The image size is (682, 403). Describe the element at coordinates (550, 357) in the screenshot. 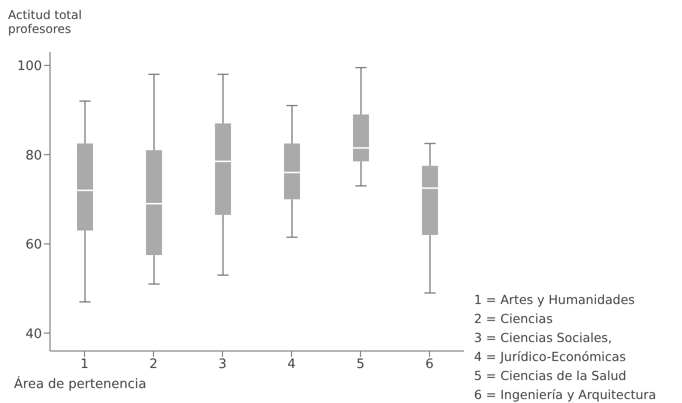

I see `text: 4 = Jurídico-Económicas` at that location.